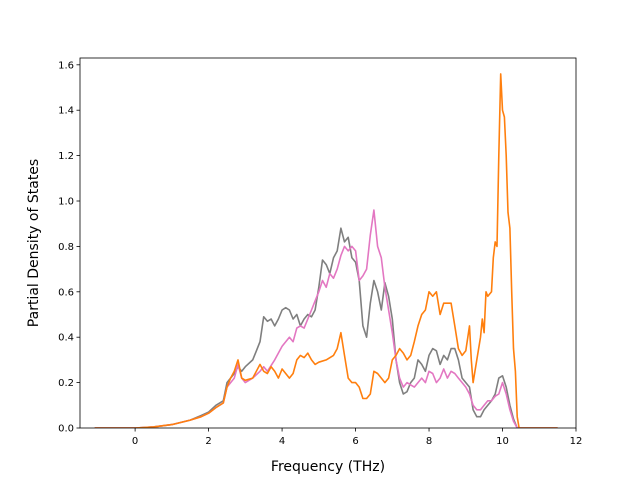 The width and height of the screenshot is (640, 480). I want to click on y-tick-label: 1.4, so click(66, 111).